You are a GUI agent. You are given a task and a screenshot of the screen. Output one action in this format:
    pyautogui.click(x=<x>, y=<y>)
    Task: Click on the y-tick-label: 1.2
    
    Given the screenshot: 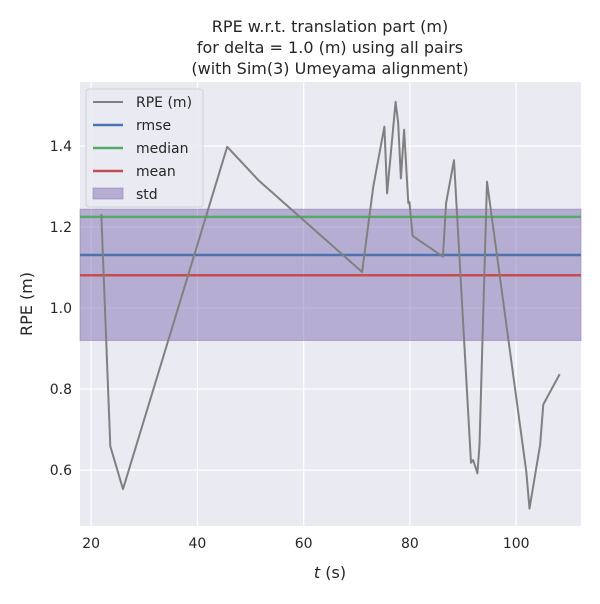 What is the action you would take?
    pyautogui.click(x=61, y=228)
    